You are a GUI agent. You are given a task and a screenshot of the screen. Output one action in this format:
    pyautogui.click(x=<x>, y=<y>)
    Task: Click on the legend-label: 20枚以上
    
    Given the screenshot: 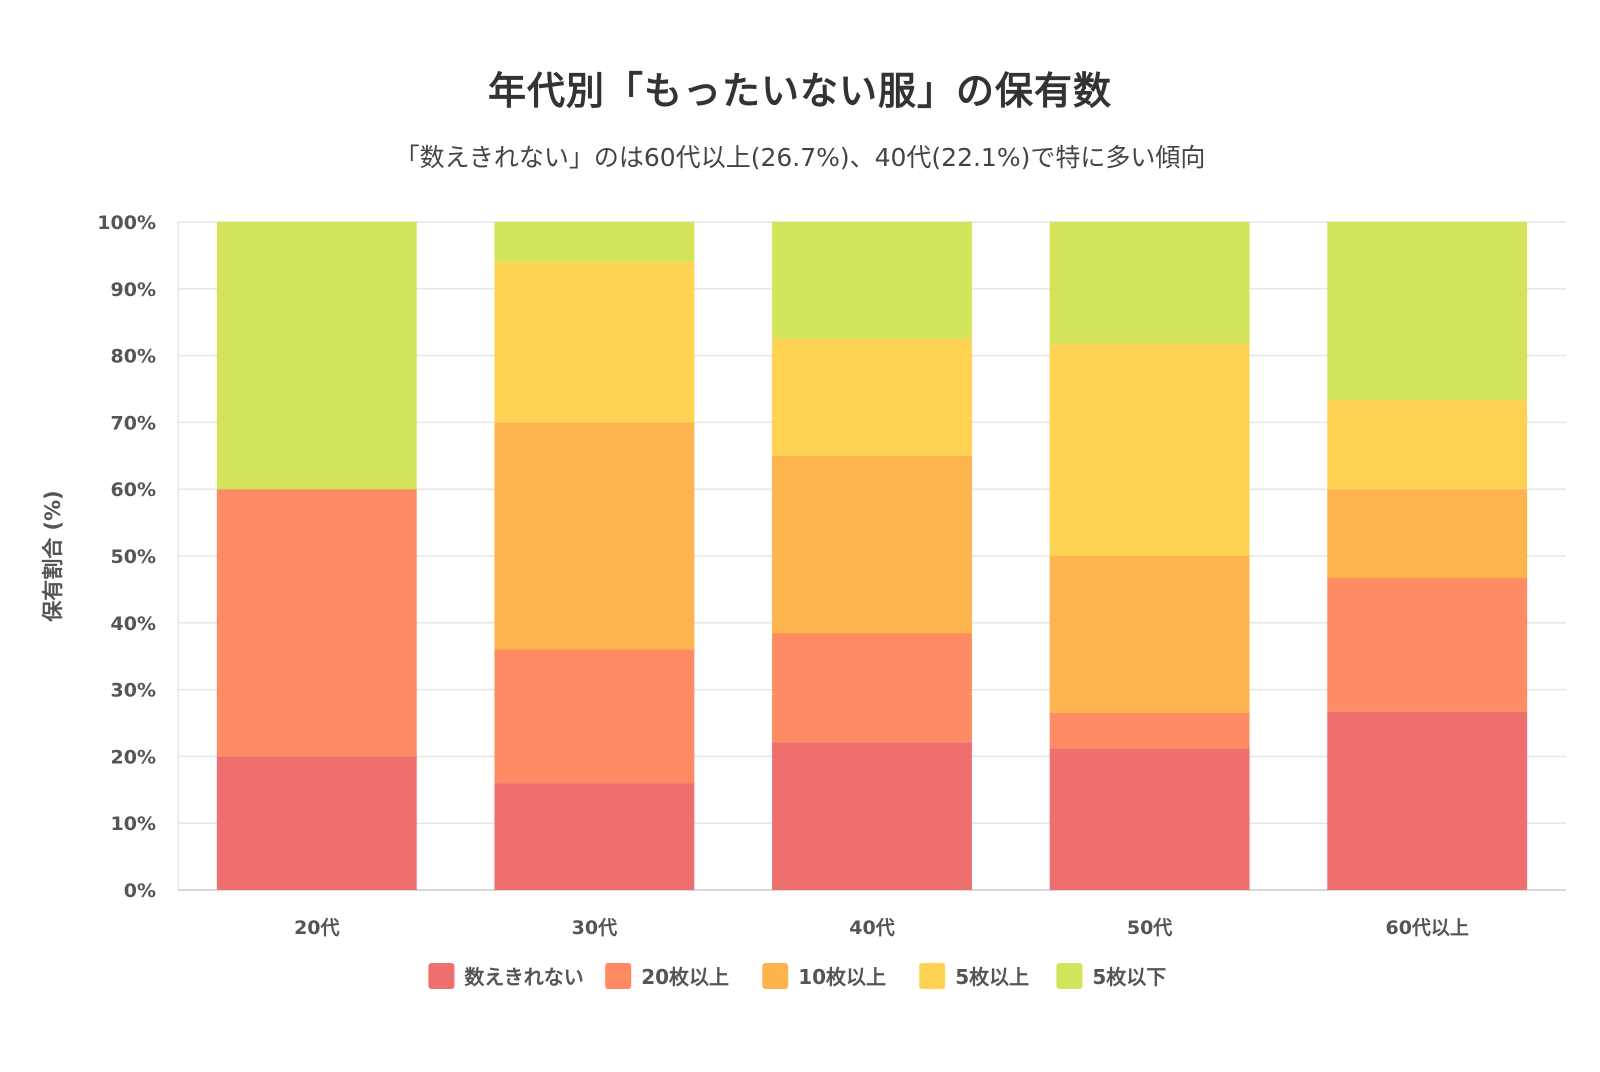 What is the action you would take?
    pyautogui.click(x=685, y=977)
    